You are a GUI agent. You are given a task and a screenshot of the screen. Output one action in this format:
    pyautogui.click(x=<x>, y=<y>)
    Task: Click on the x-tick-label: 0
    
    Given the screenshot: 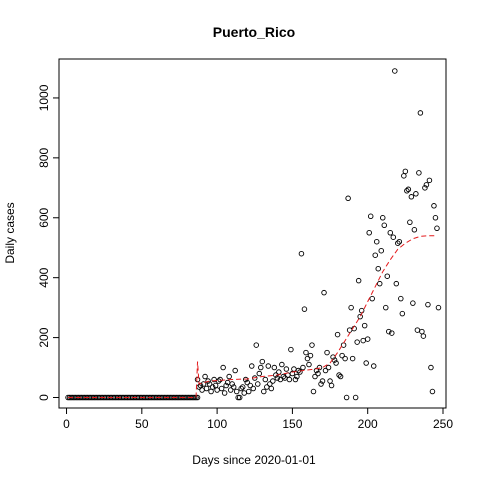 What is the action you would take?
    pyautogui.click(x=66, y=424)
    